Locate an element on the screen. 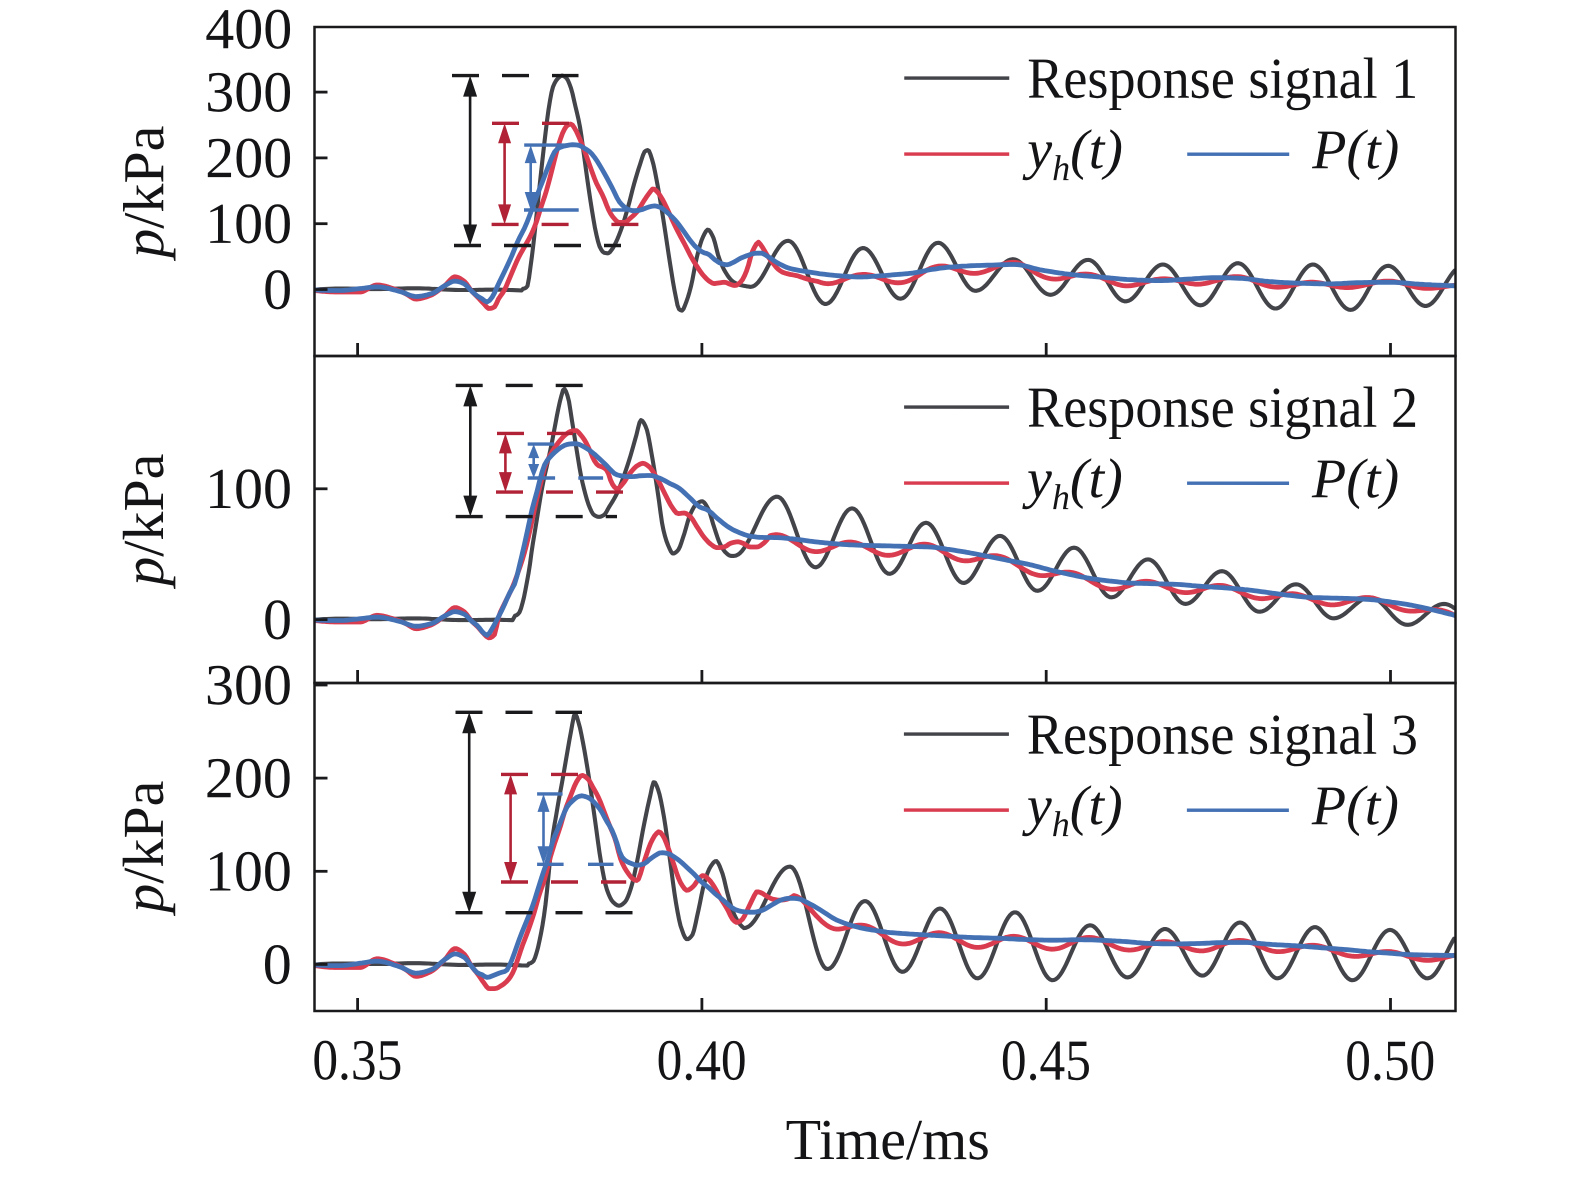 The image size is (1575, 1179). svg-text: 0.50 is located at coordinates (1390, 1060).